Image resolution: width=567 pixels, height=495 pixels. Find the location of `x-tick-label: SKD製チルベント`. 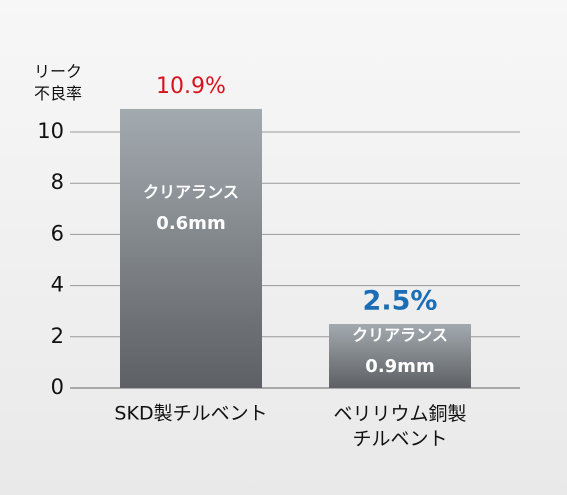

x-tick-label: SKD製チルベント is located at coordinates (190, 414).